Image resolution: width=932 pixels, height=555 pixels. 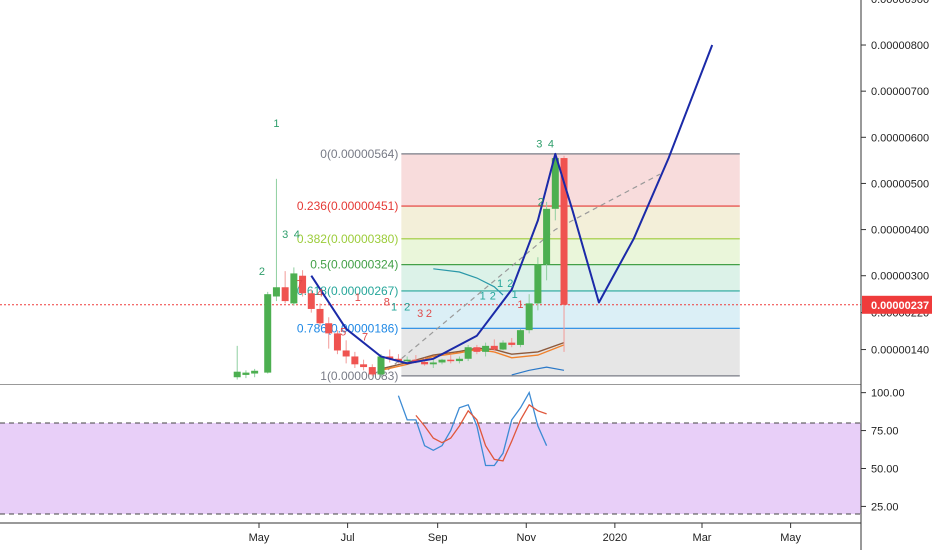 What do you see at coordinates (343, 333) in the screenshot?
I see `td-count-label: 5` at bounding box center [343, 333].